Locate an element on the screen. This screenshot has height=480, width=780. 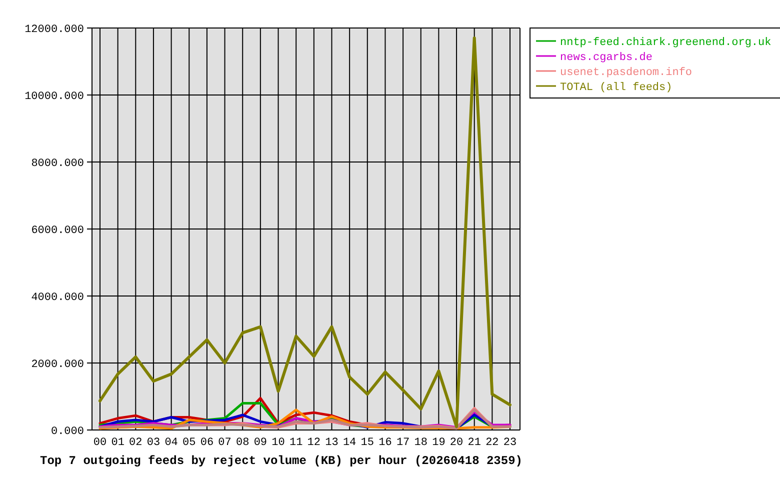
y-tick-label: 12000.000 is located at coordinates (54, 30).